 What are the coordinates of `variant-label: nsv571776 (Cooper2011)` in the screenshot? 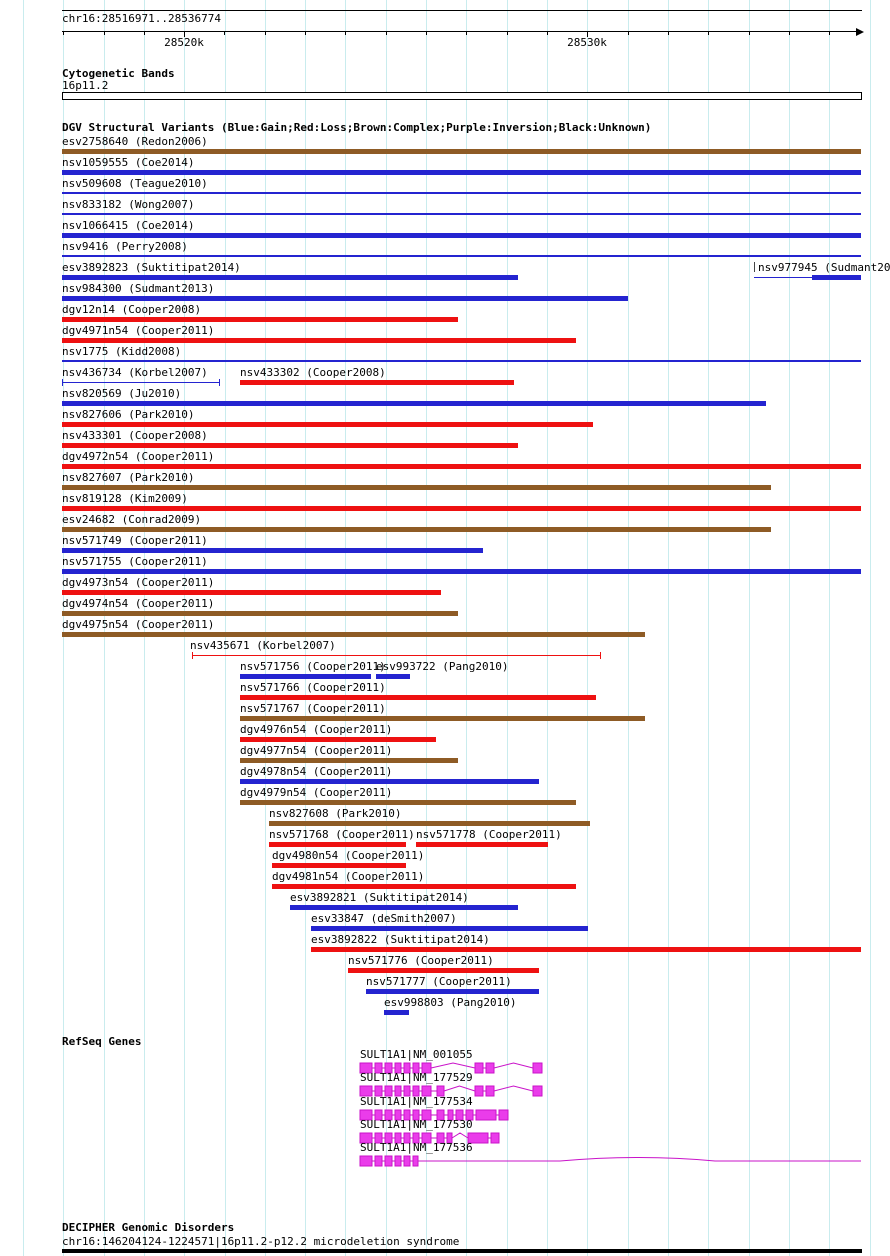 It's located at (421, 960).